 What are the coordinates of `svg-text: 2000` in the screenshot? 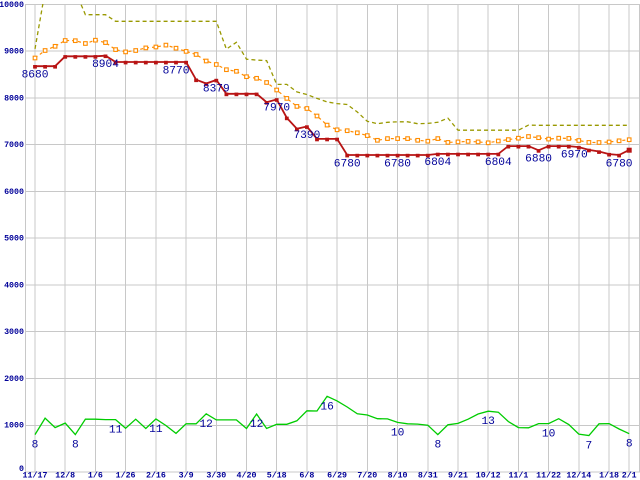 It's located at (14, 379).